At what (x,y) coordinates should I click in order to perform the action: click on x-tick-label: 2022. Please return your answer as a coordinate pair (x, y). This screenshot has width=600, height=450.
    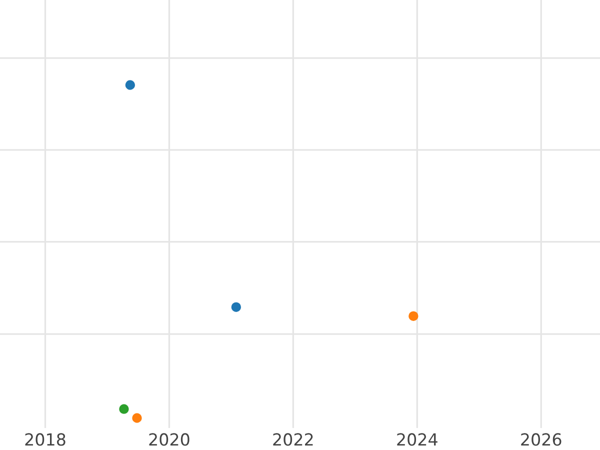
    Looking at the image, I should click on (293, 439).